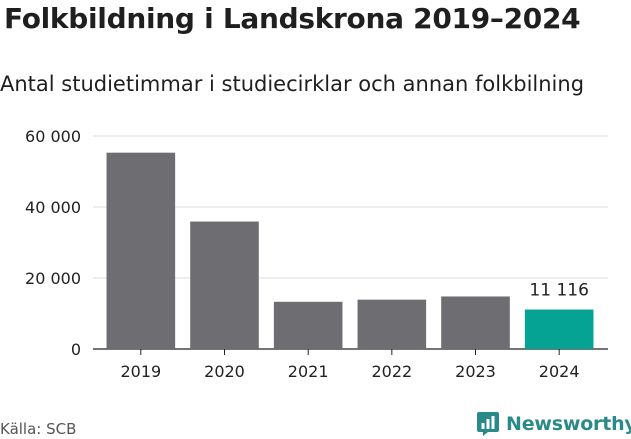 The height and width of the screenshot is (439, 631). I want to click on brand-name: Newsworthy, so click(568, 424).